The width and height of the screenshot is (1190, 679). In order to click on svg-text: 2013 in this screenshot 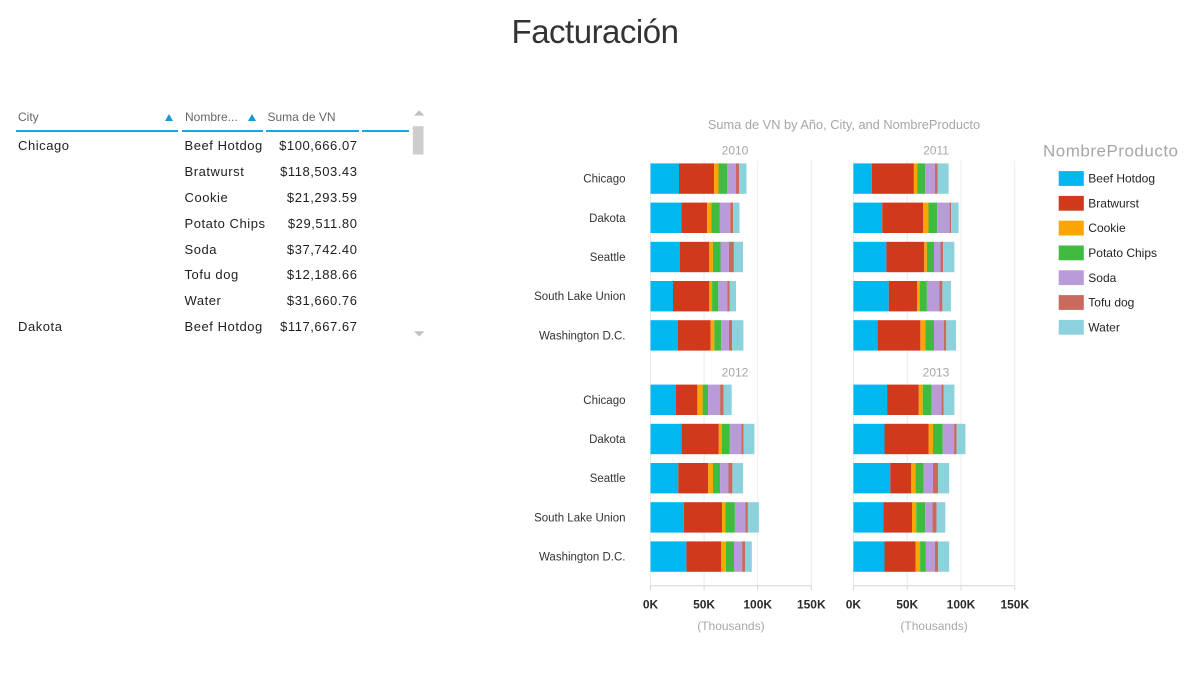, I will do `click(936, 372)`.